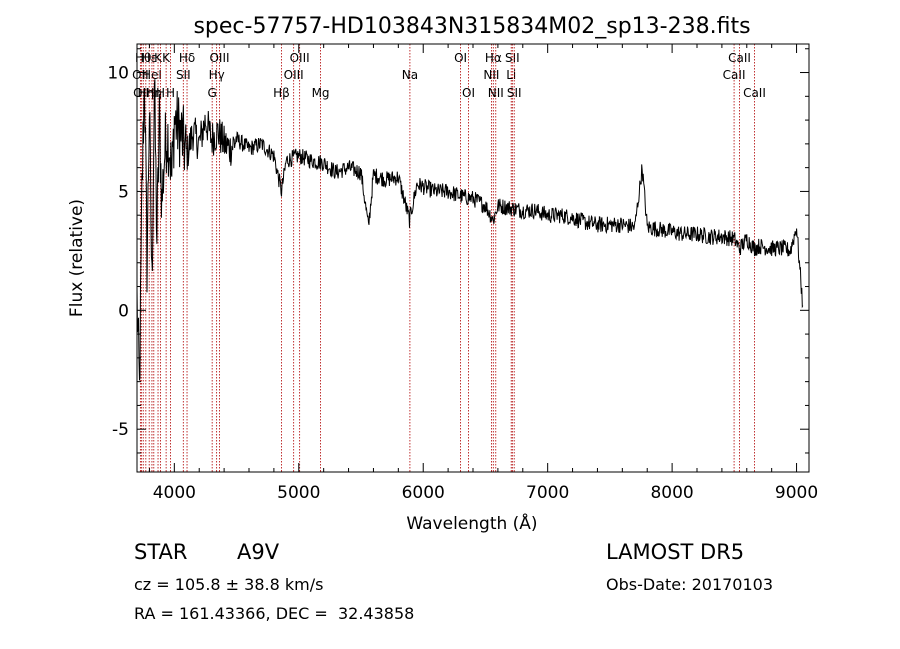 The width and height of the screenshot is (900, 649). What do you see at coordinates (511, 75) in the screenshot?
I see `line-label-26: Li` at bounding box center [511, 75].